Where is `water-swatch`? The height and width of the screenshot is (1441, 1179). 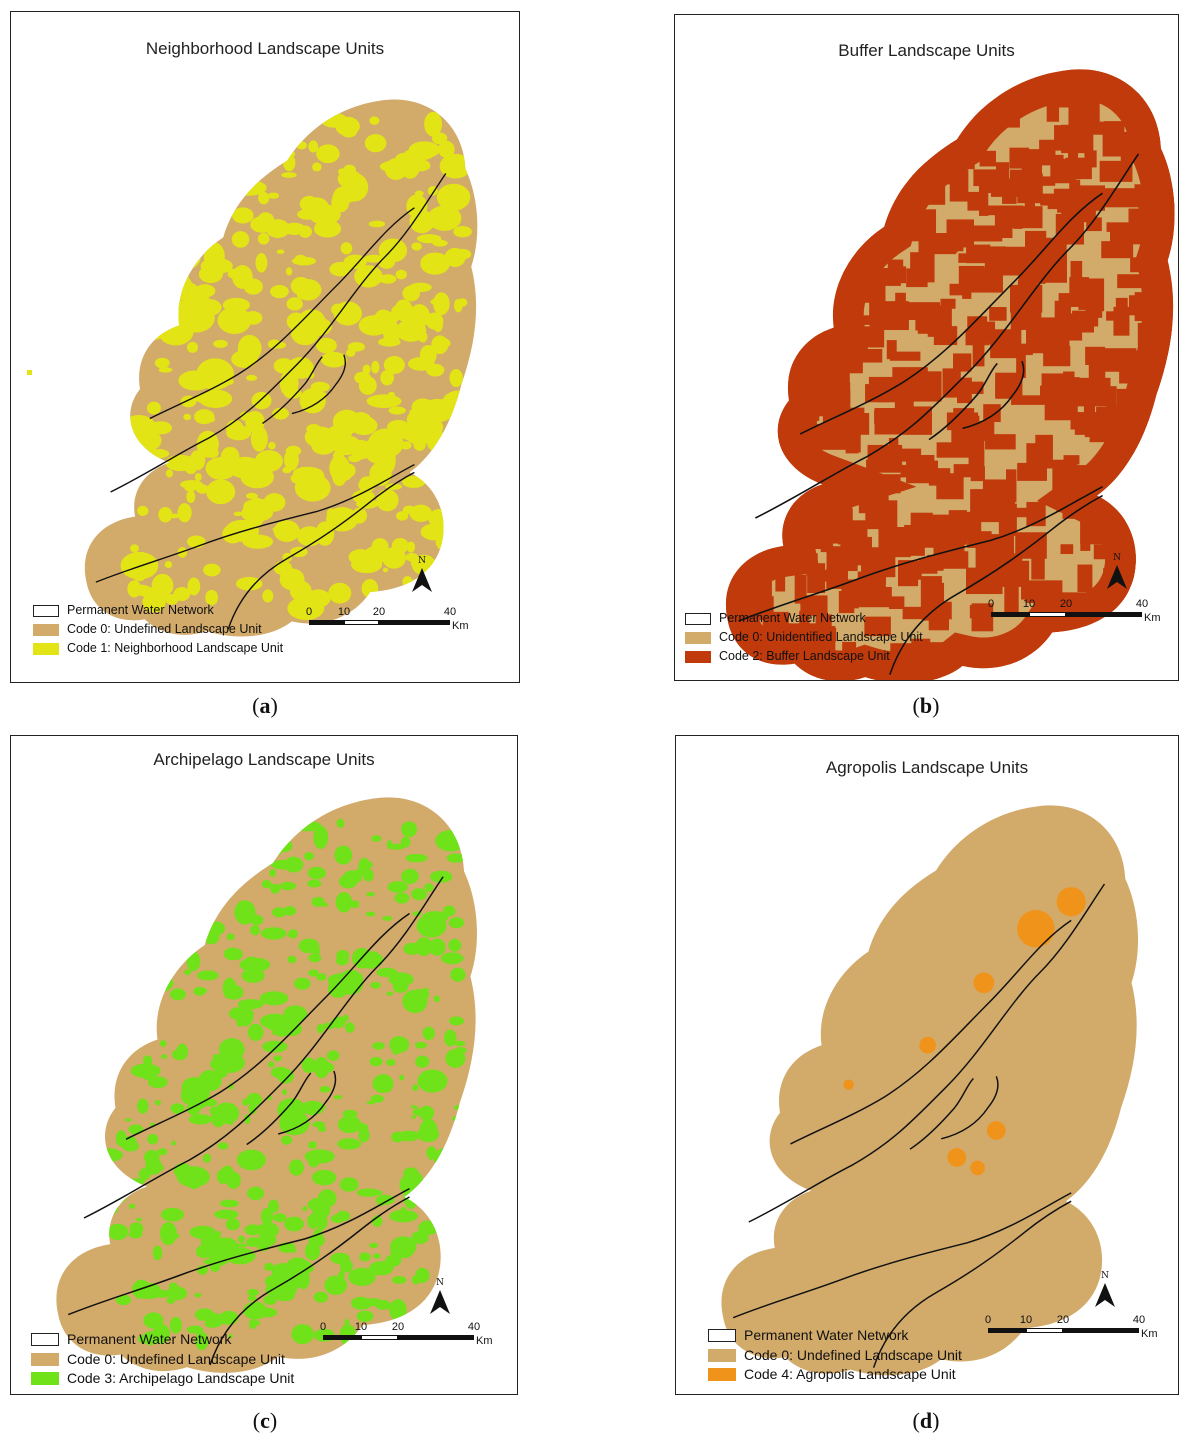 water-swatch is located at coordinates (722, 1336).